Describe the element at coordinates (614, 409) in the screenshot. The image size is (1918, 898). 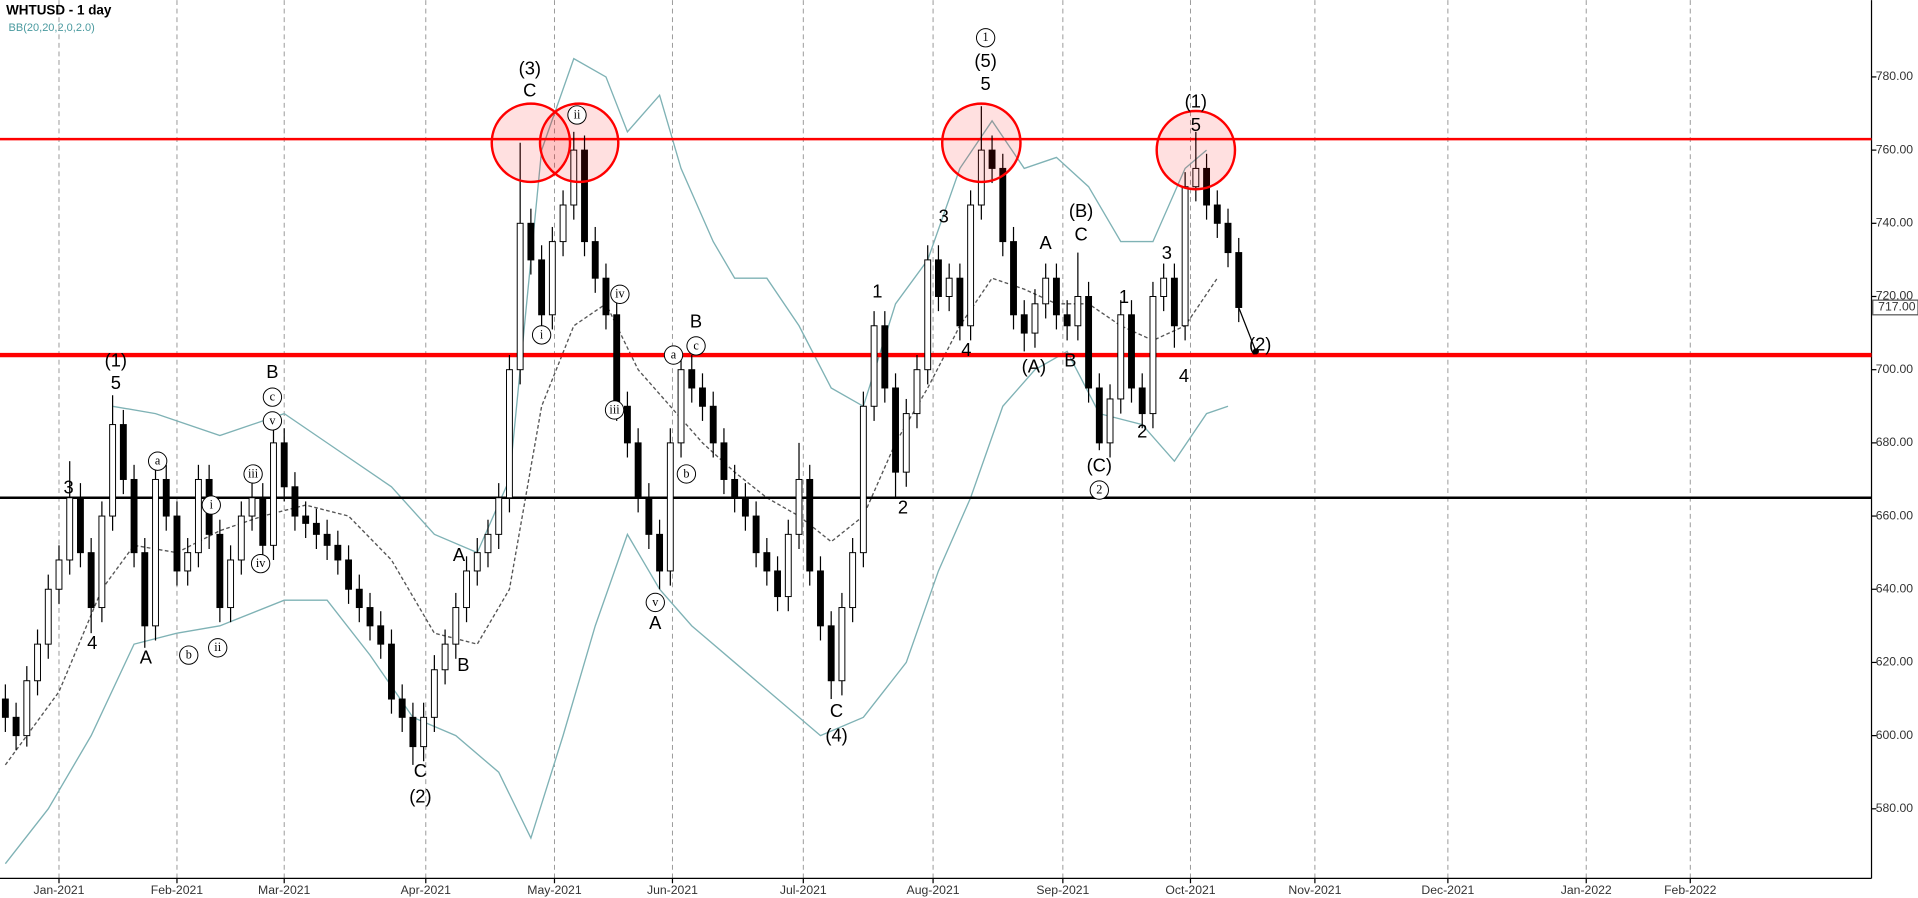
I see `wave-label: iii` at that location.